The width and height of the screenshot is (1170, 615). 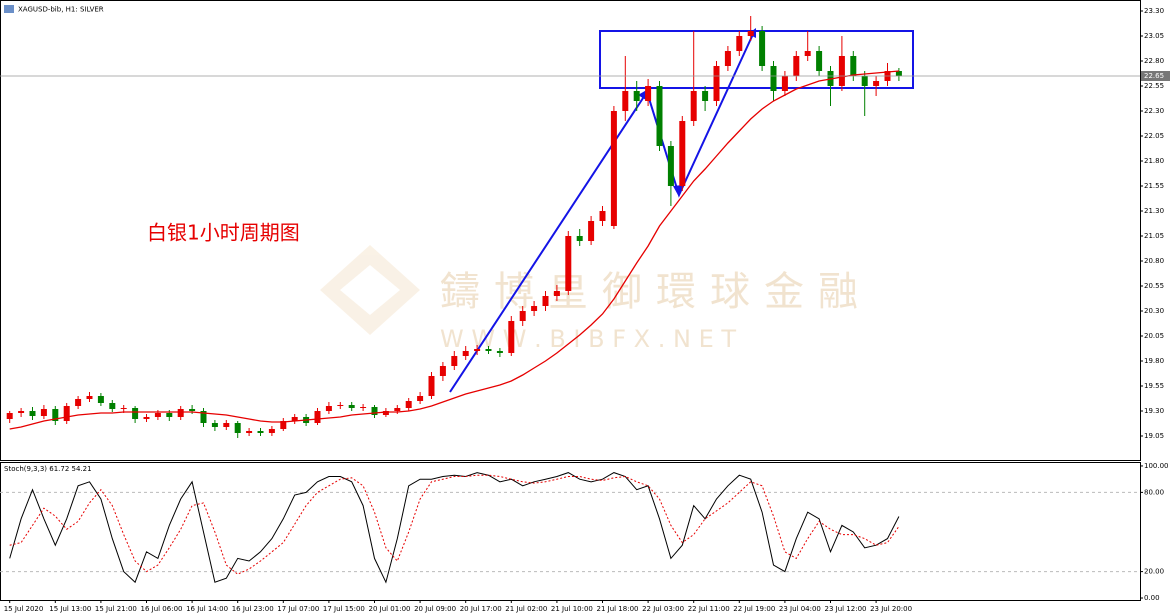 I want to click on x-tick-label: 23 Jul 04:00, so click(x=800, y=609).